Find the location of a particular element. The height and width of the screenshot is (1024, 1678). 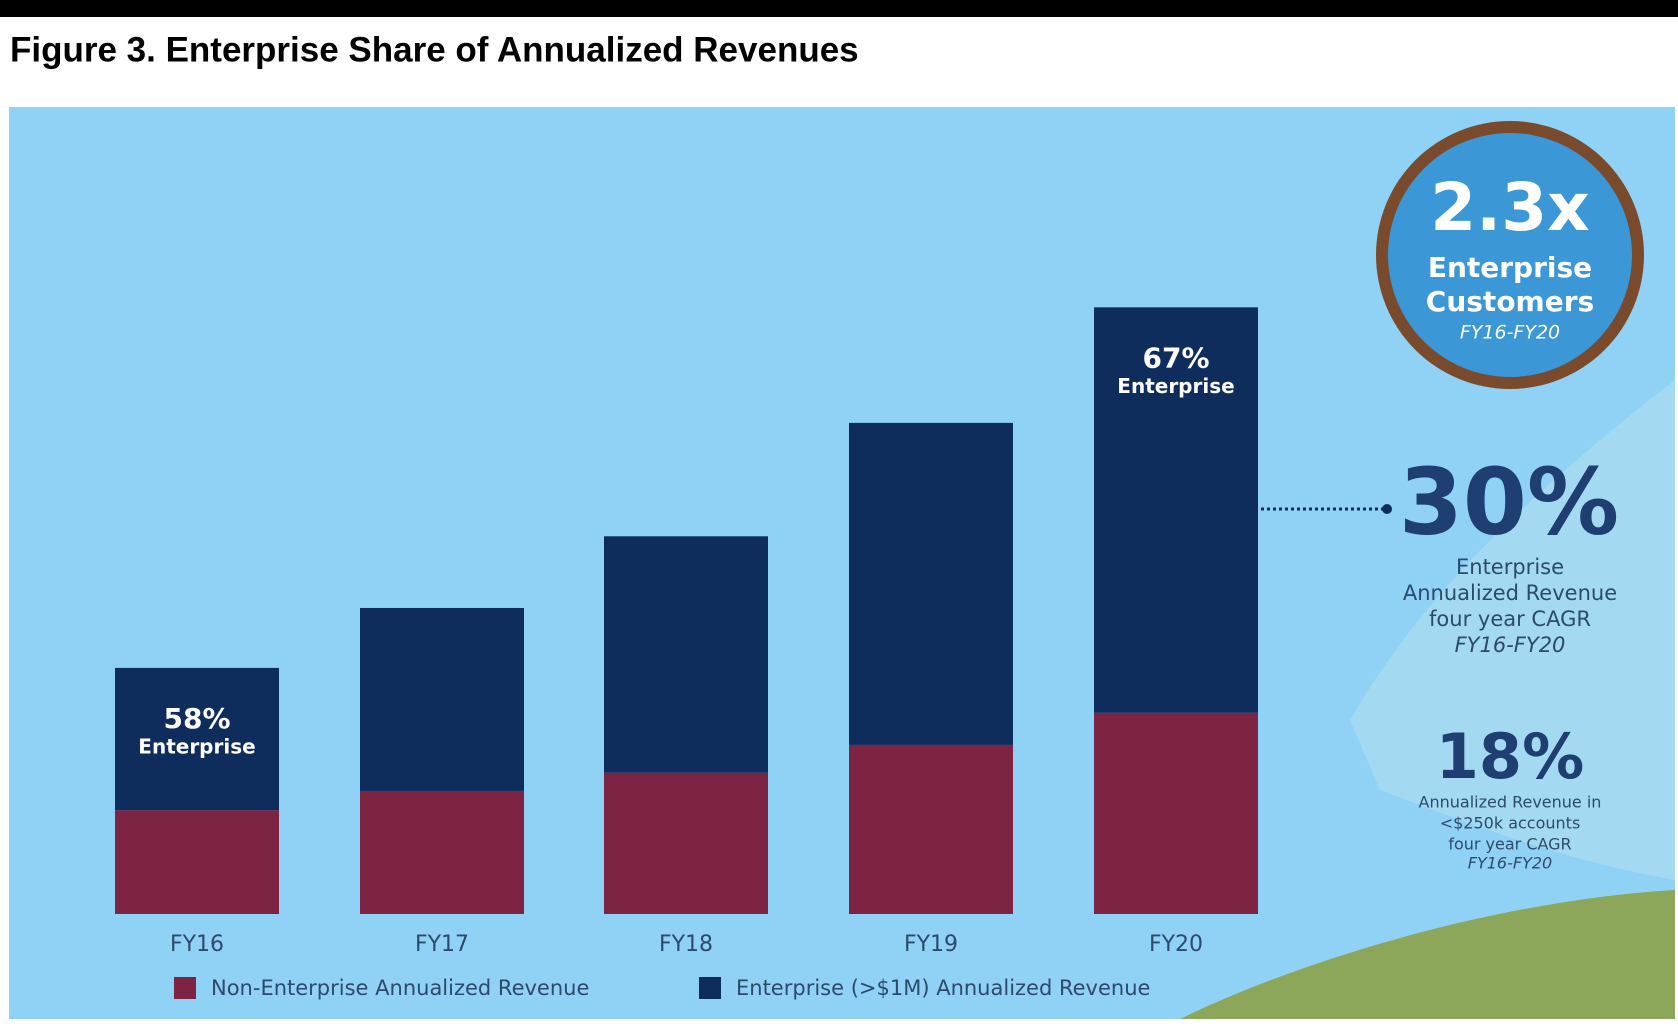

legend-label: Non-Enterprise Annualized Revenue is located at coordinates (400, 988).